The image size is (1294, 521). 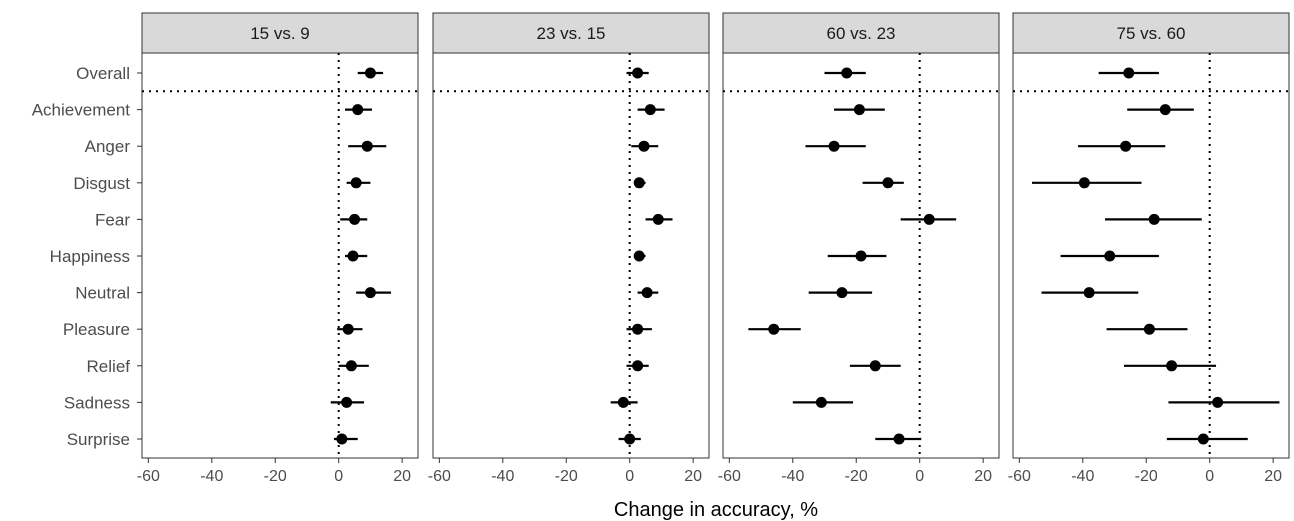 I want to click on y-label-sadness: Sadness, so click(x=97, y=402).